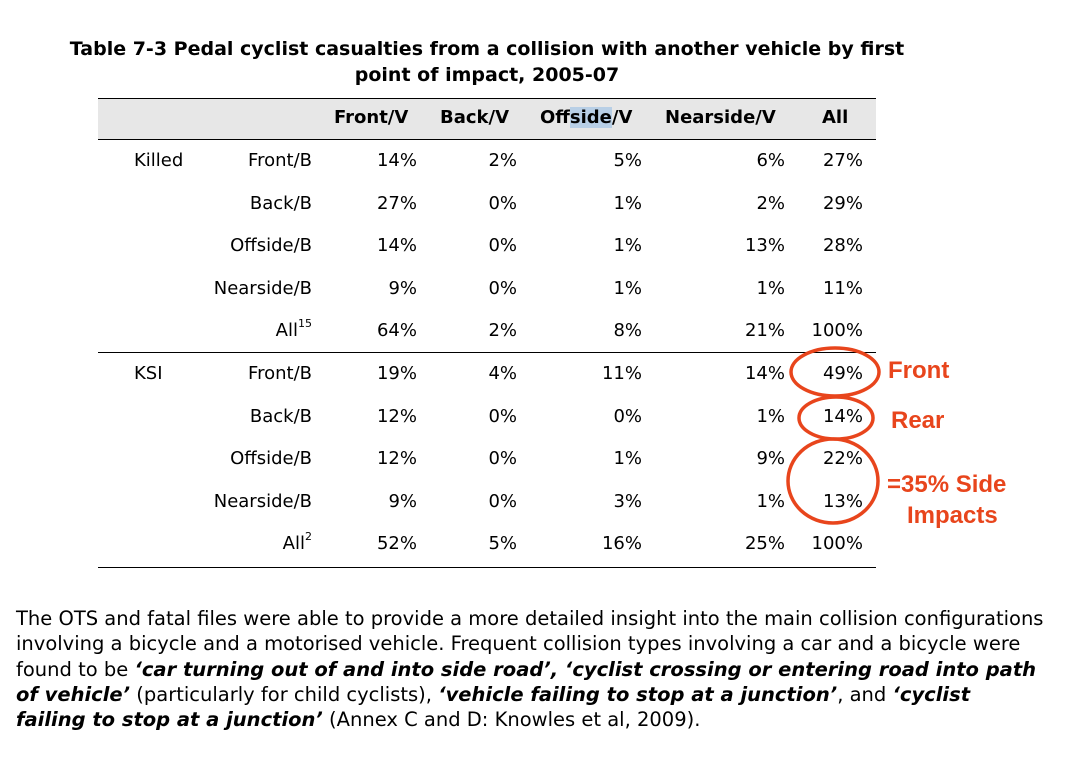 The height and width of the screenshot is (774, 1066). I want to click on annotation-rear: Rear, so click(918, 420).